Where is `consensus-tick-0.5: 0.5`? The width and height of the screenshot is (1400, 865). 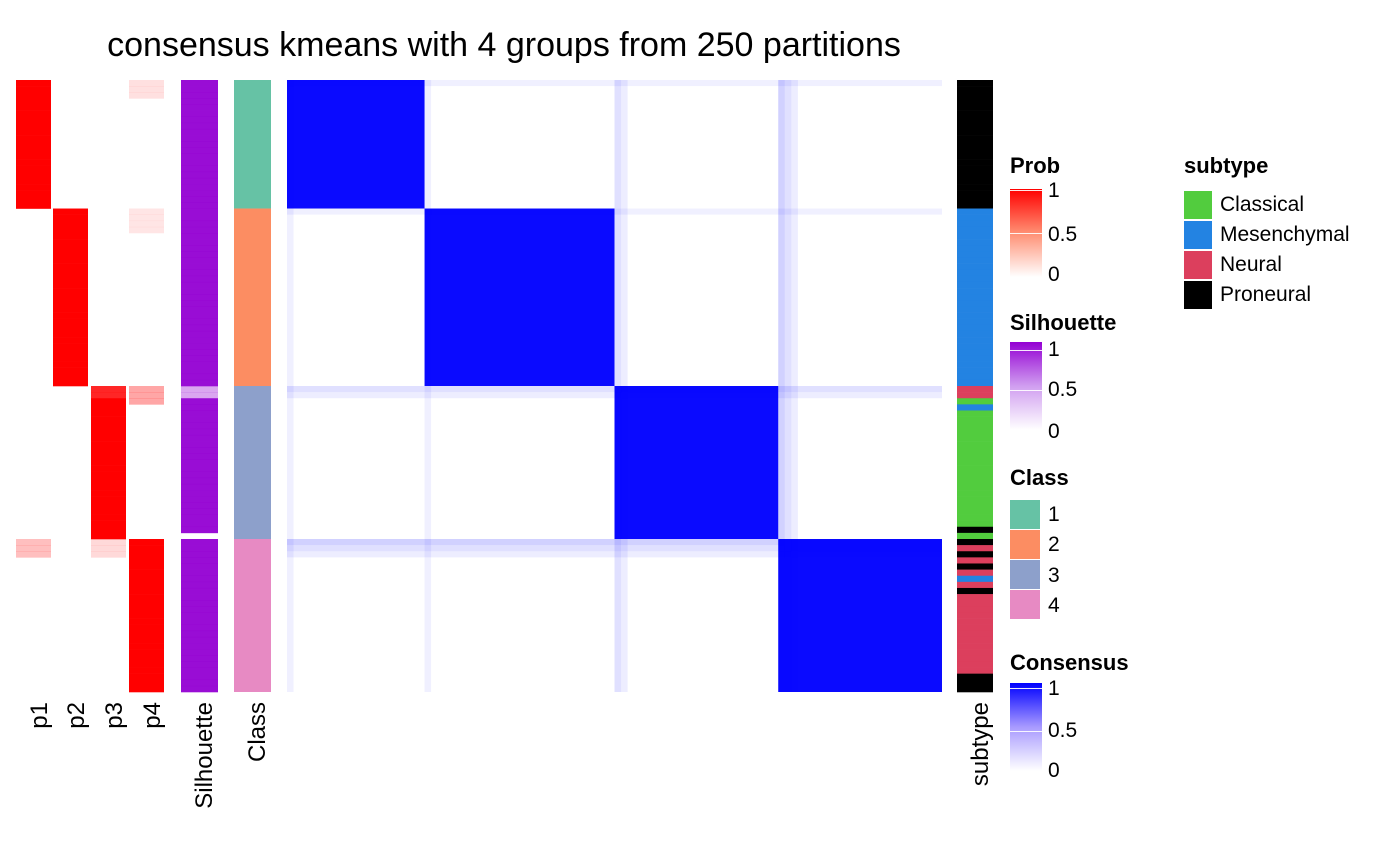
consensus-tick-0.5: 0.5 is located at coordinates (1063, 730).